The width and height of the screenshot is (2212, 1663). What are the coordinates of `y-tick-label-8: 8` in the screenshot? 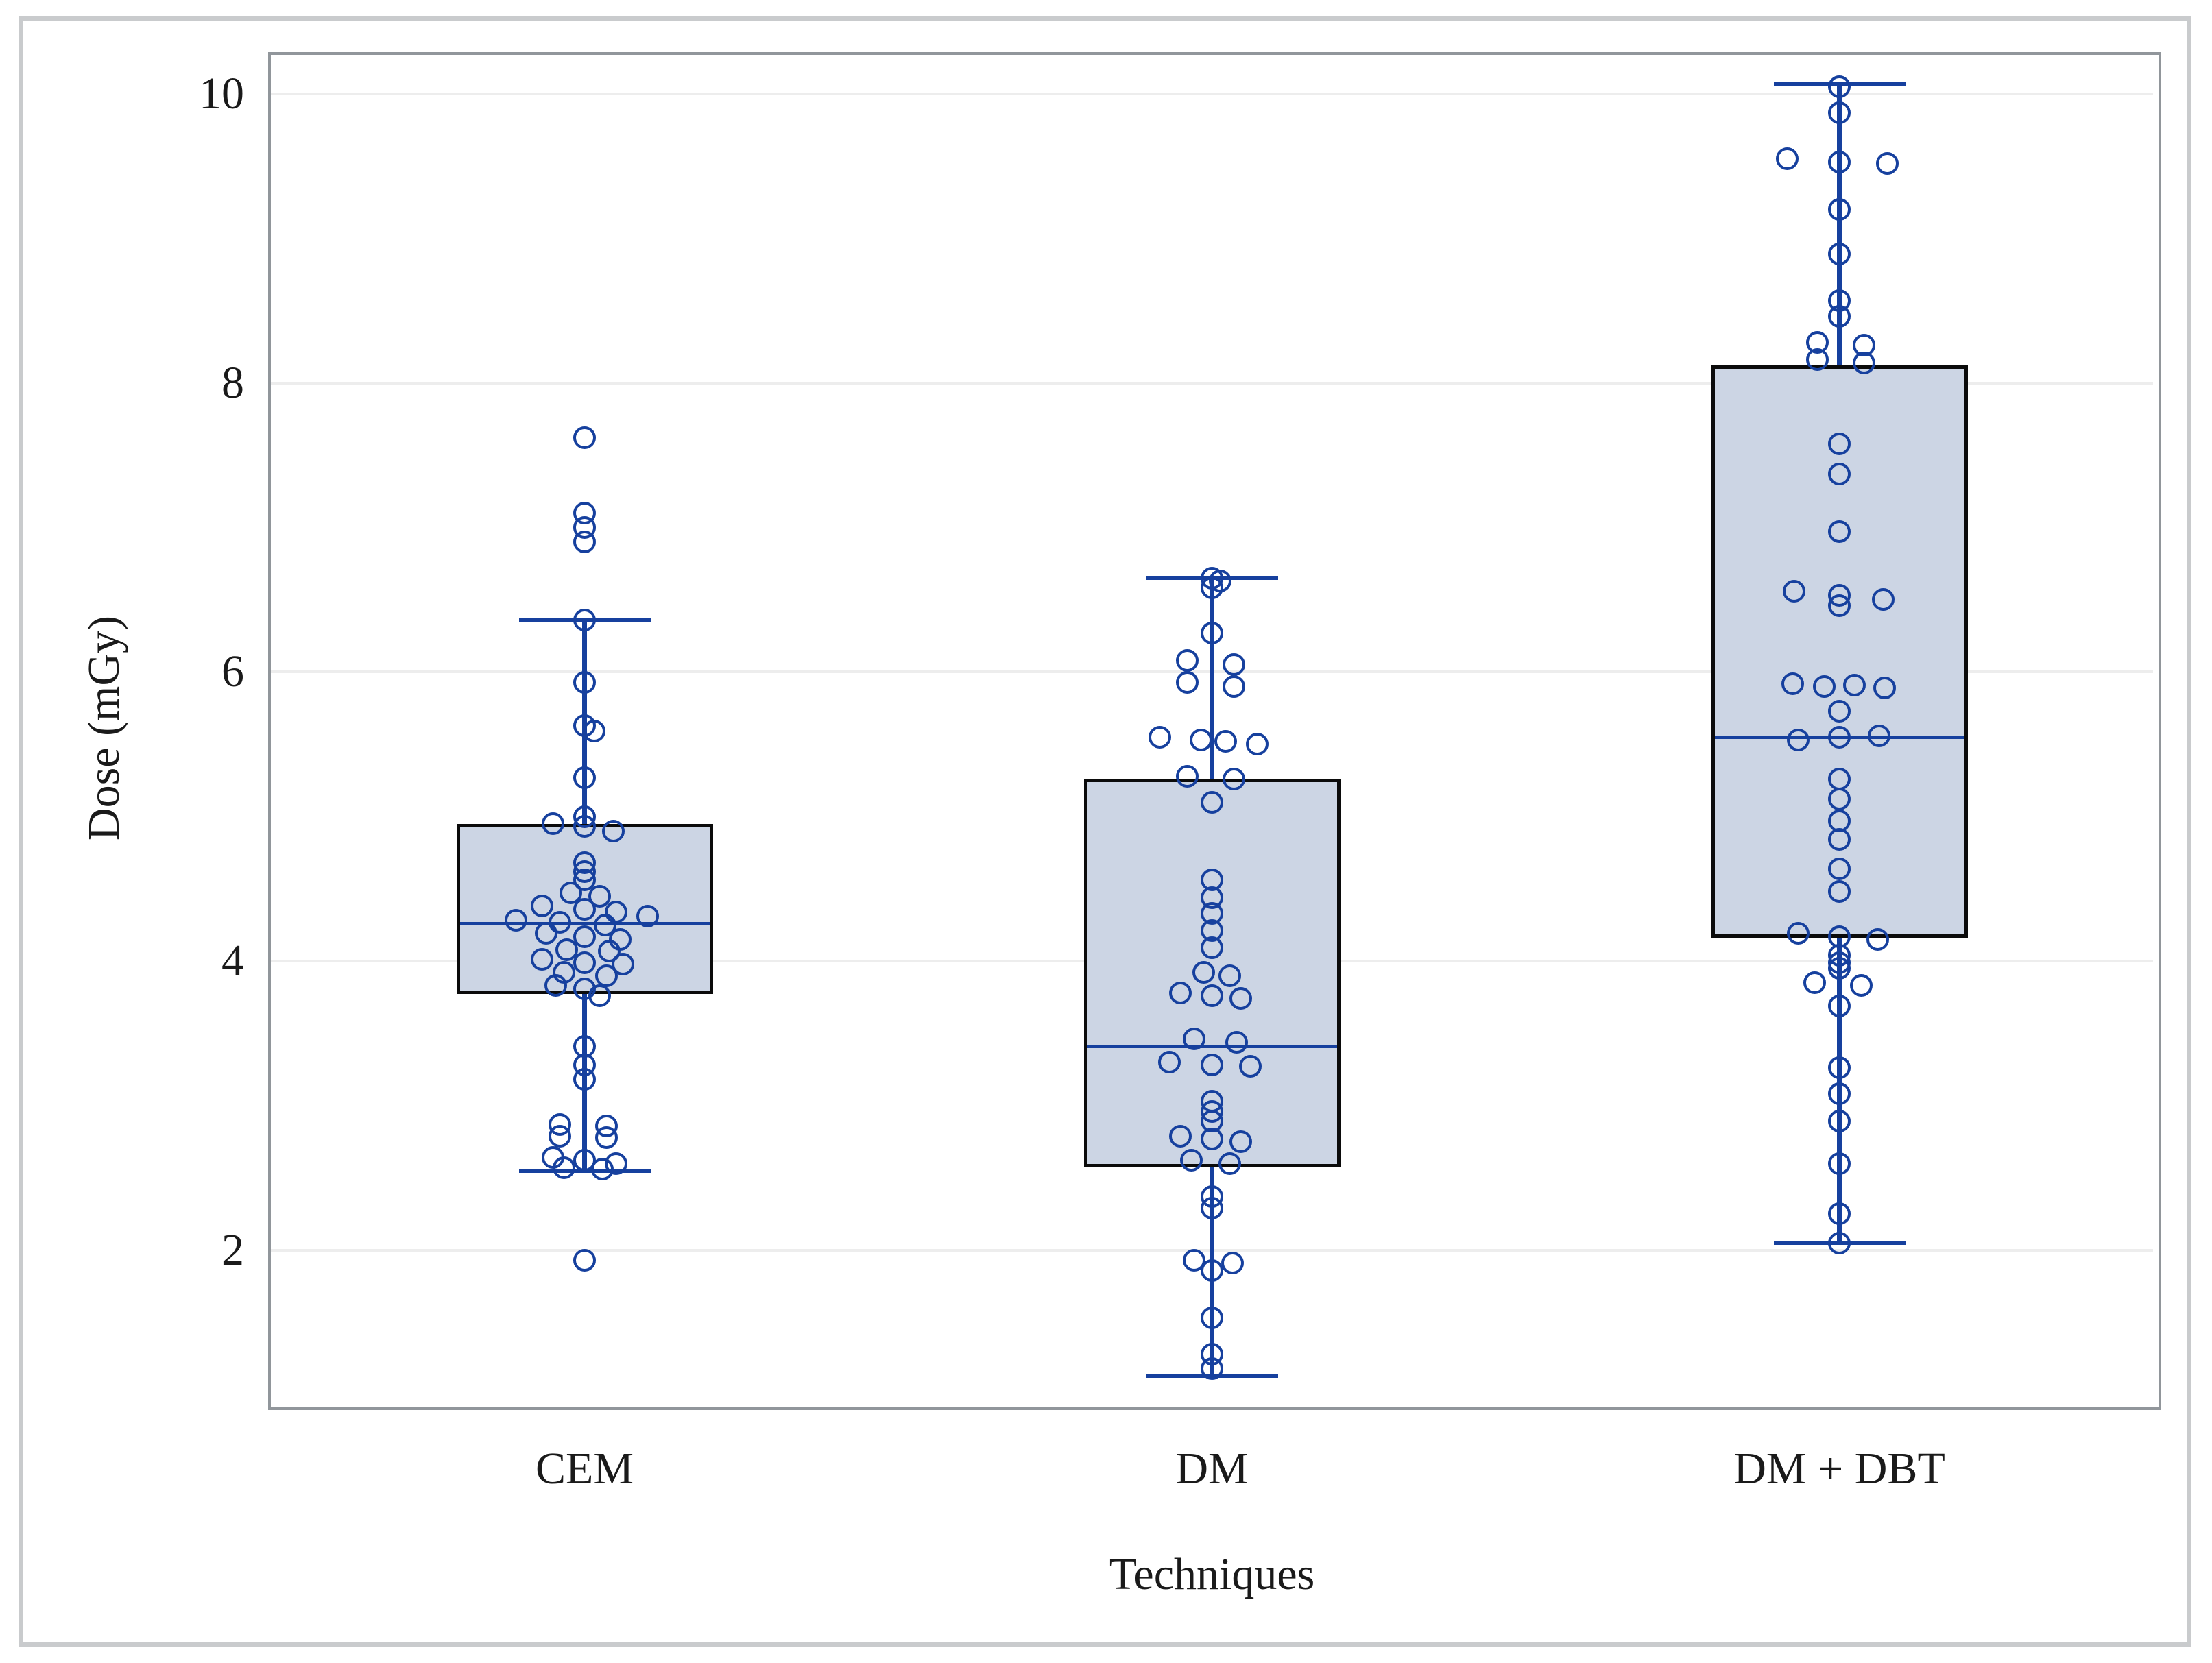 It's located at (232, 382).